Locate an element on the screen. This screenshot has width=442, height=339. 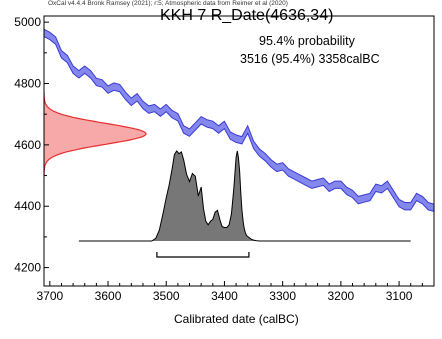
range-label: 3516 (95.4%) 3358calBC is located at coordinates (310, 59).